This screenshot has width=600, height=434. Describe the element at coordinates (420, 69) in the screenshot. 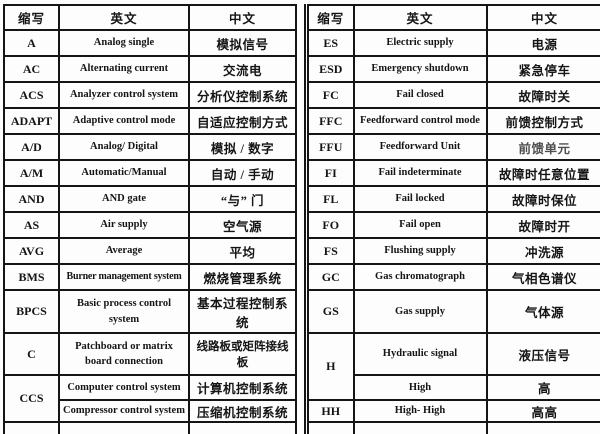

I see `cell-english: Emergency shutdown` at that location.